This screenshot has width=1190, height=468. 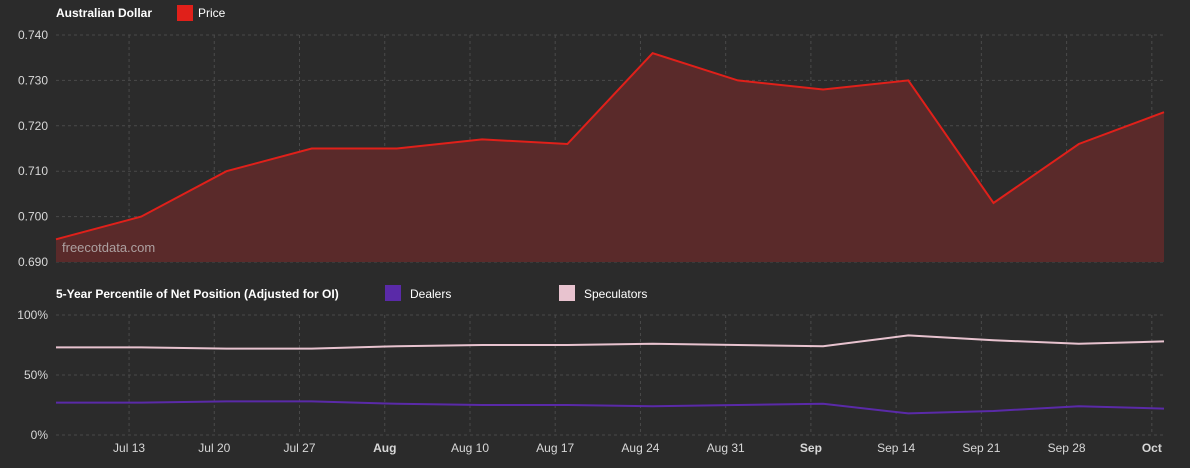 What do you see at coordinates (33, 35) in the screenshot?
I see `price-y-tick-label: 0.740` at bounding box center [33, 35].